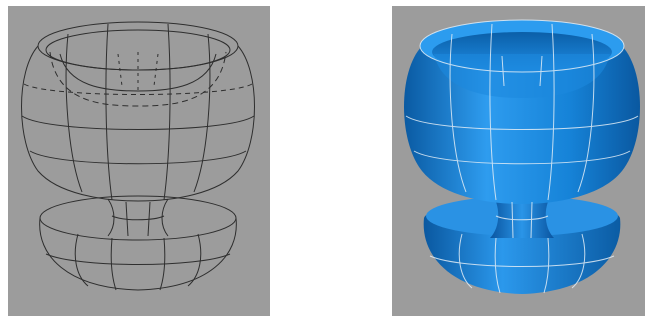 The height and width of the screenshot is (320, 645). I want to click on foot-silhouette, so click(138, 254).